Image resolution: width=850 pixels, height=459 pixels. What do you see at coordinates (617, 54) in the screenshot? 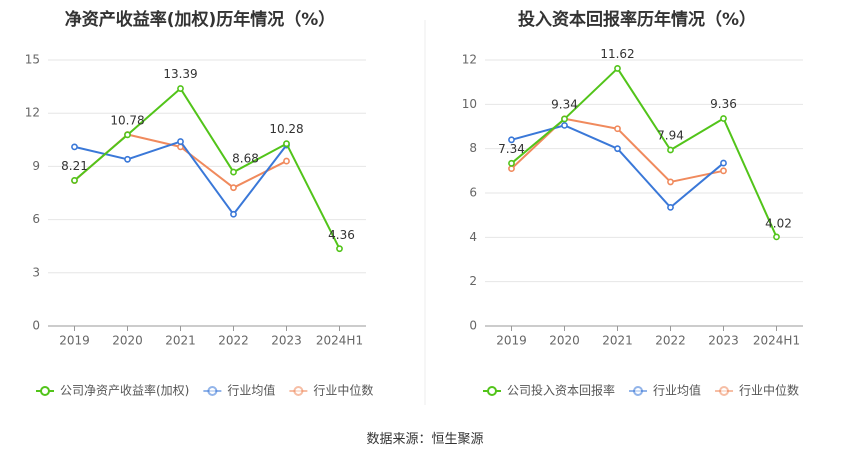
I see `data-label-2: 11.62` at bounding box center [617, 54].